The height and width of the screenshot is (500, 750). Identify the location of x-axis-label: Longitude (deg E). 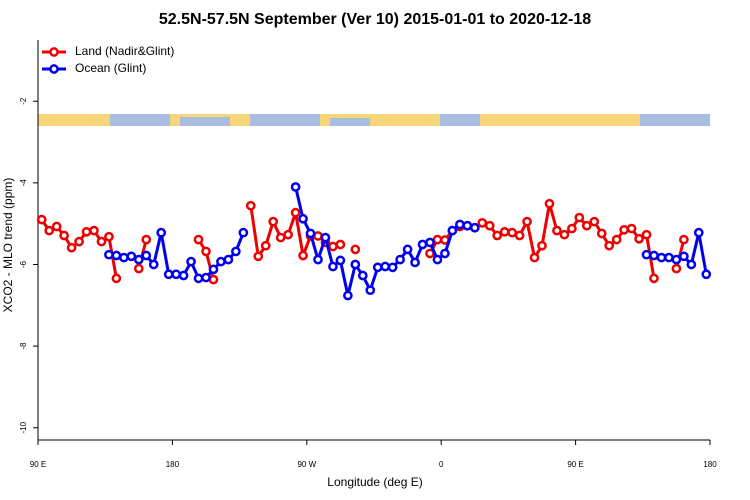
(374, 482).